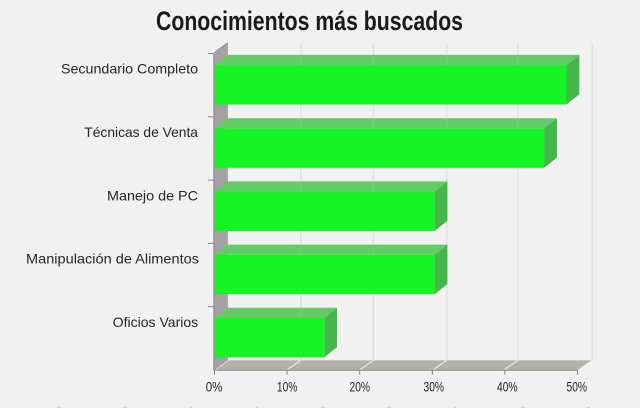  Describe the element at coordinates (434, 387) in the screenshot. I see `svg-text: 30%` at that location.